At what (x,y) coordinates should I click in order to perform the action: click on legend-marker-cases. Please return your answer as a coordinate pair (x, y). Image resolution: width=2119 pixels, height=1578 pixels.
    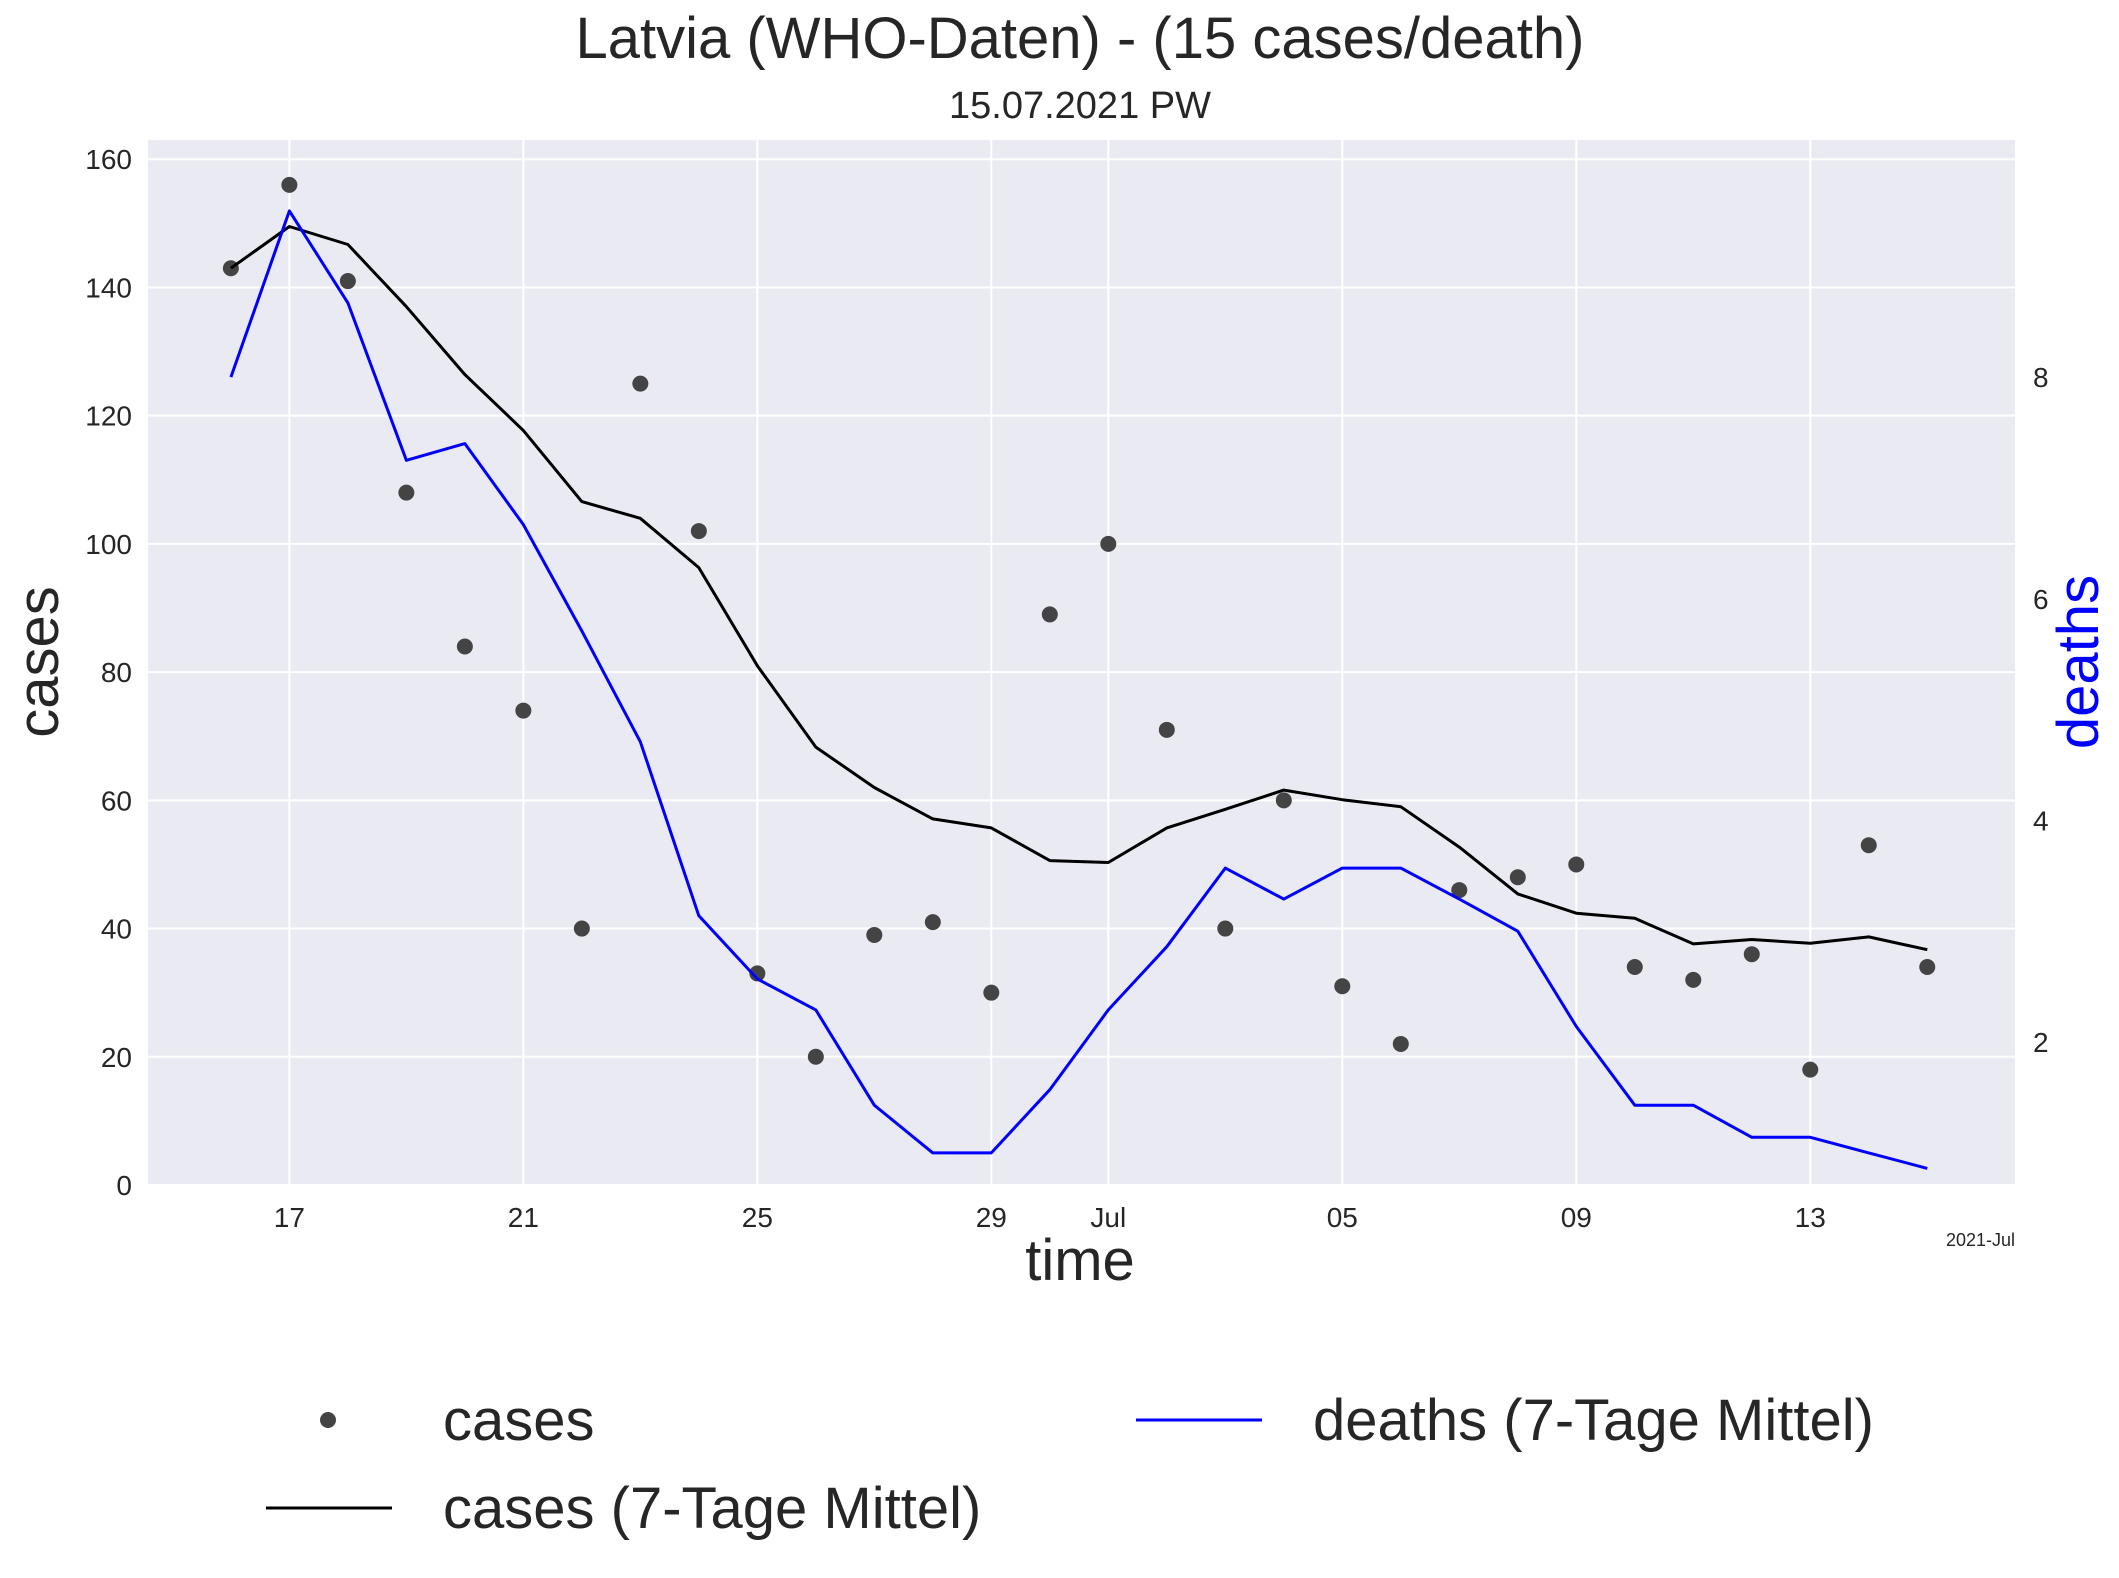
    Looking at the image, I should click on (328, 1420).